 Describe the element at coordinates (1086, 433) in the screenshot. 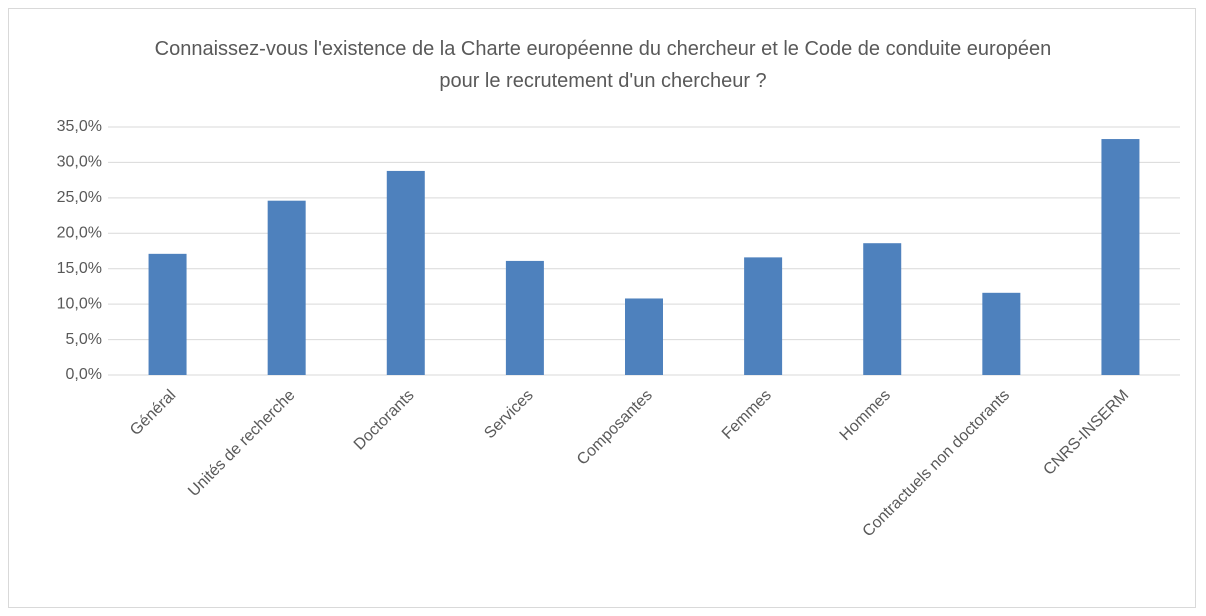

I see `x-tick-label: CNRS-INSERM` at that location.